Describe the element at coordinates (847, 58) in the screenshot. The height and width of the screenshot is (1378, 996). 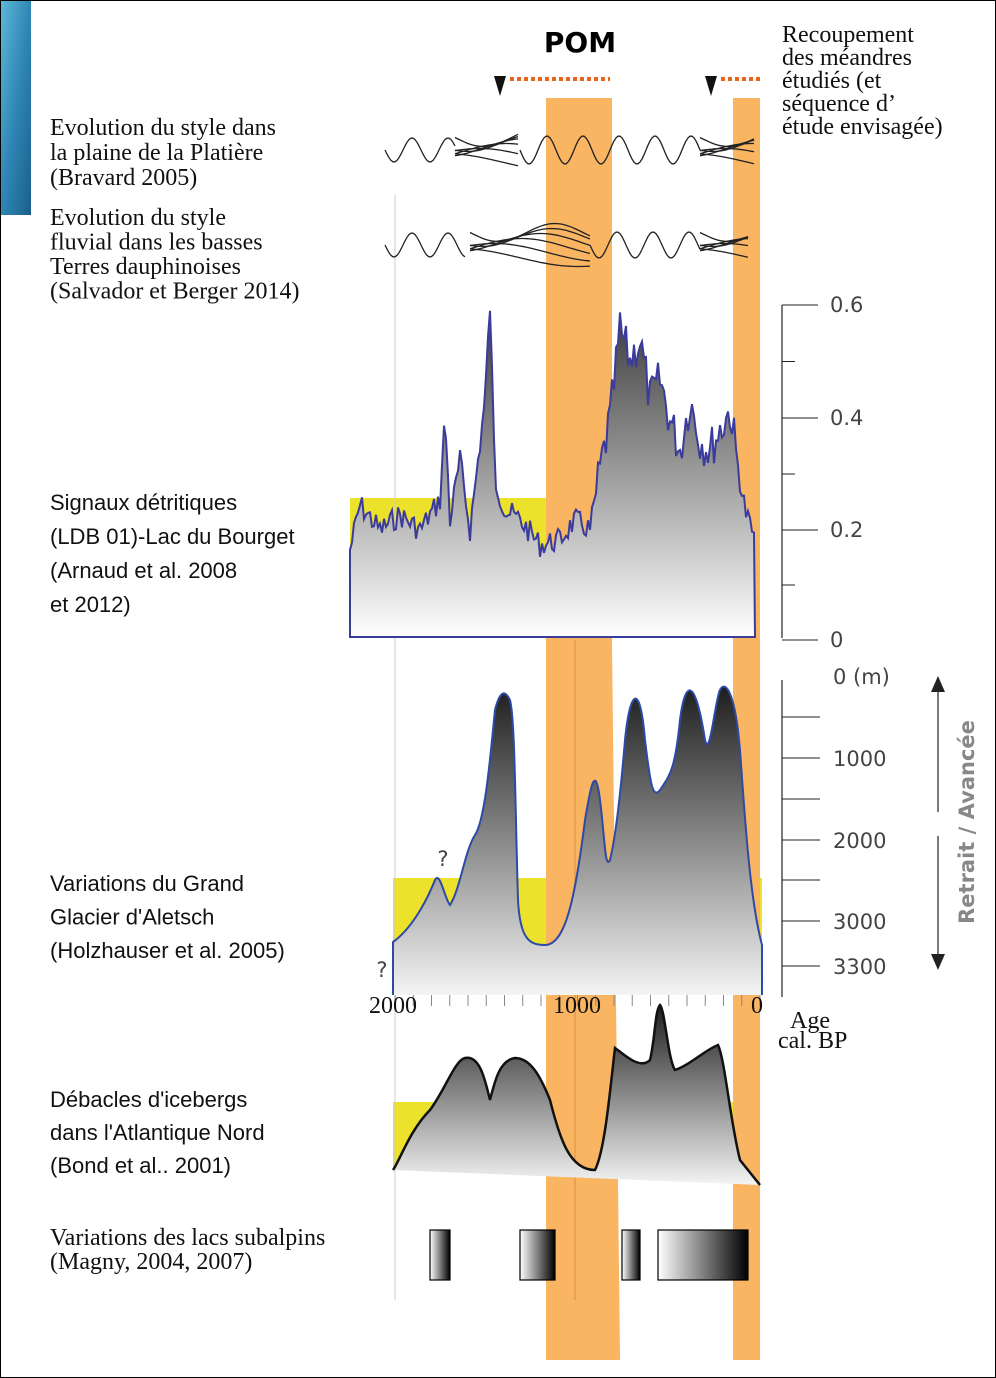
I see `cutoff-note: des méandres` at that location.